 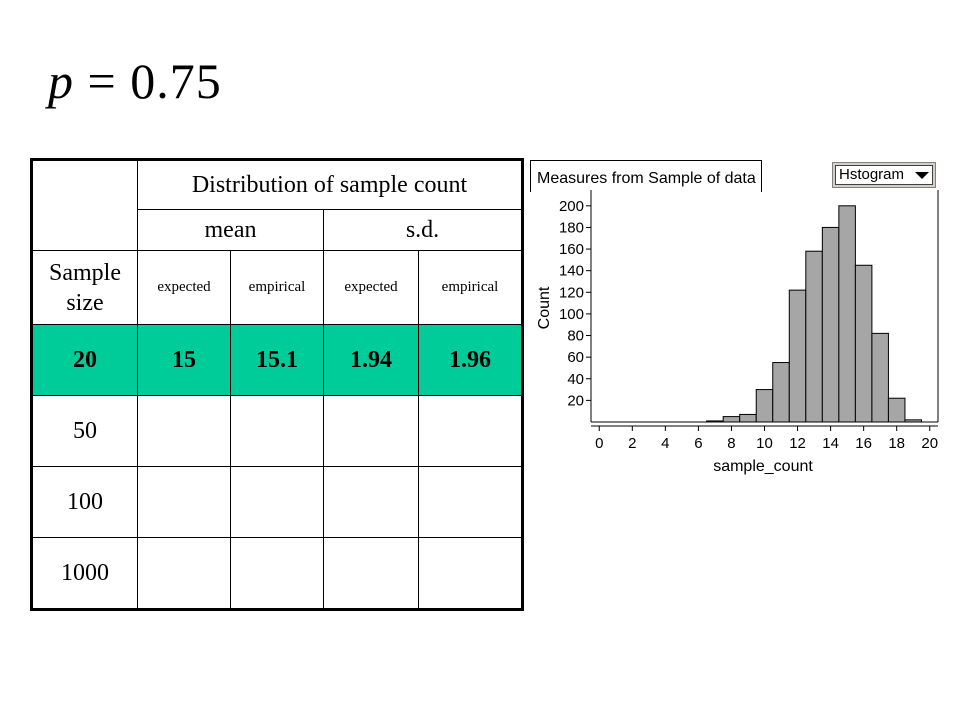 What do you see at coordinates (575, 379) in the screenshot?
I see `y-tick-label: 40` at bounding box center [575, 379].